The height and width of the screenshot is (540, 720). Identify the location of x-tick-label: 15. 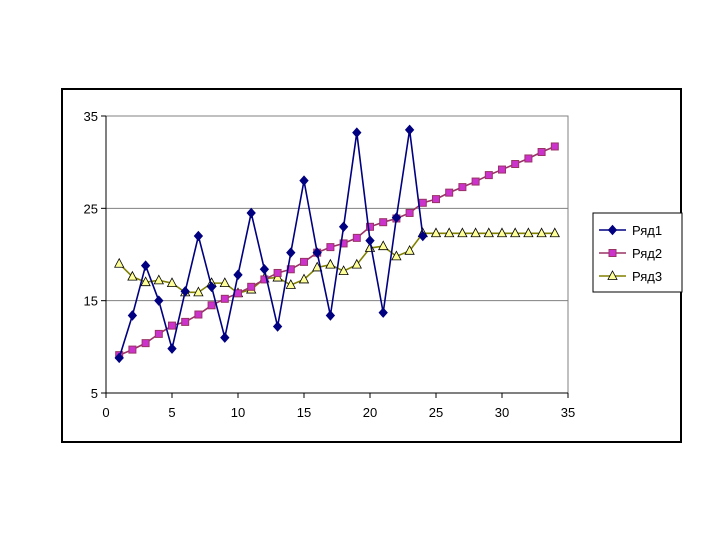
(304, 412).